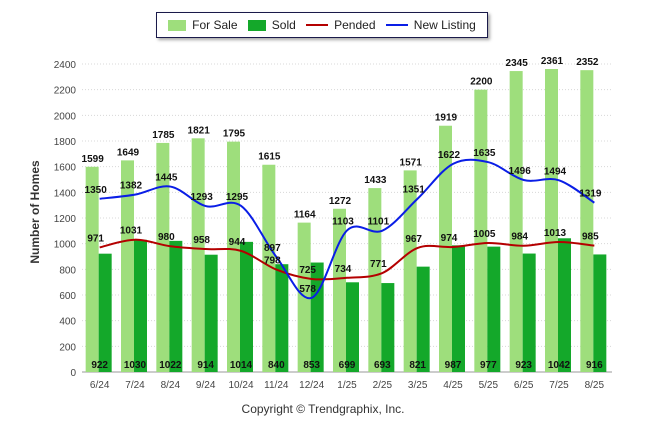 This screenshot has height=434, width=646. I want to click on data-label-for-sale: 1785, so click(163, 135).